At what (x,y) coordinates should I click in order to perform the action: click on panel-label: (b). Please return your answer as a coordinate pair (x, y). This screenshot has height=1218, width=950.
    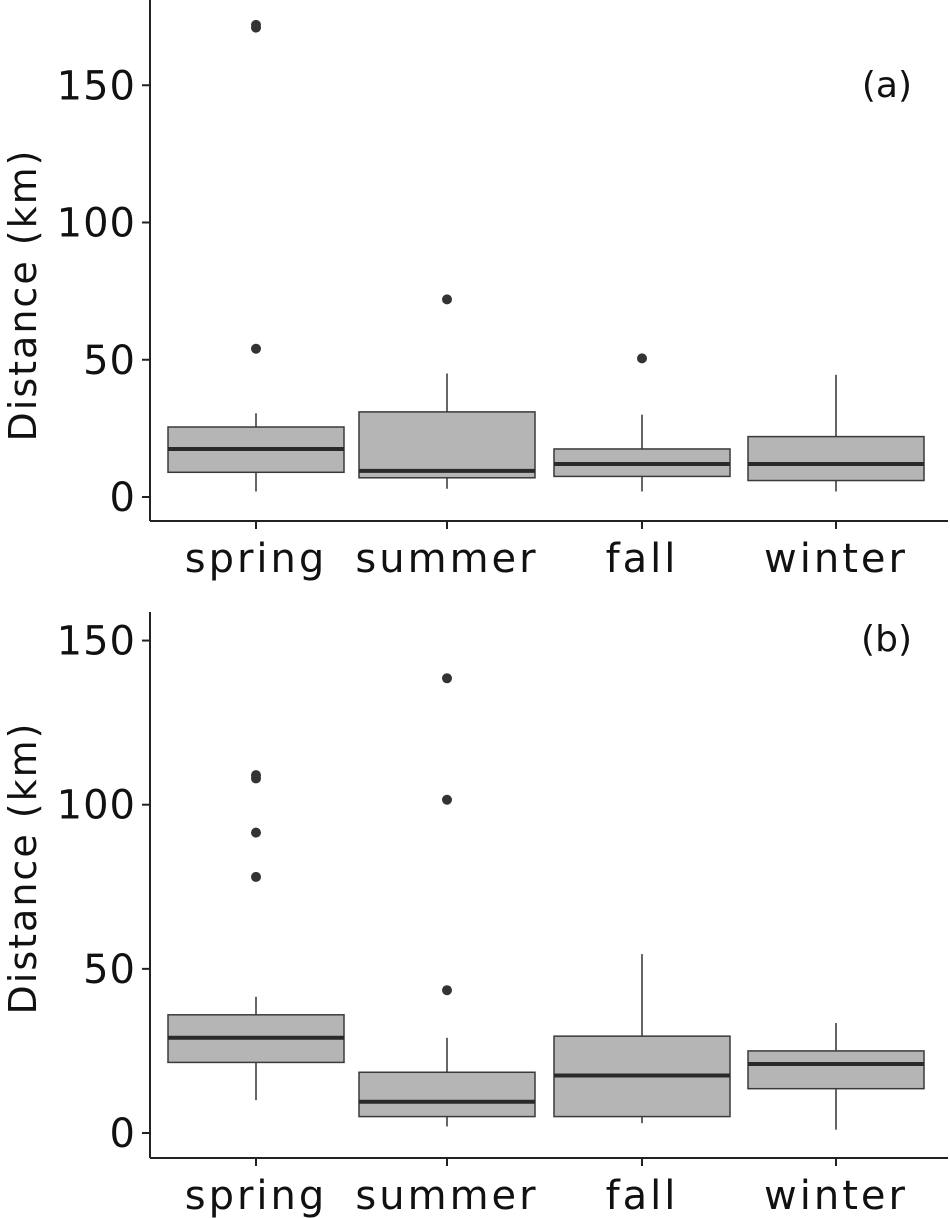
    Looking at the image, I should click on (886, 639).